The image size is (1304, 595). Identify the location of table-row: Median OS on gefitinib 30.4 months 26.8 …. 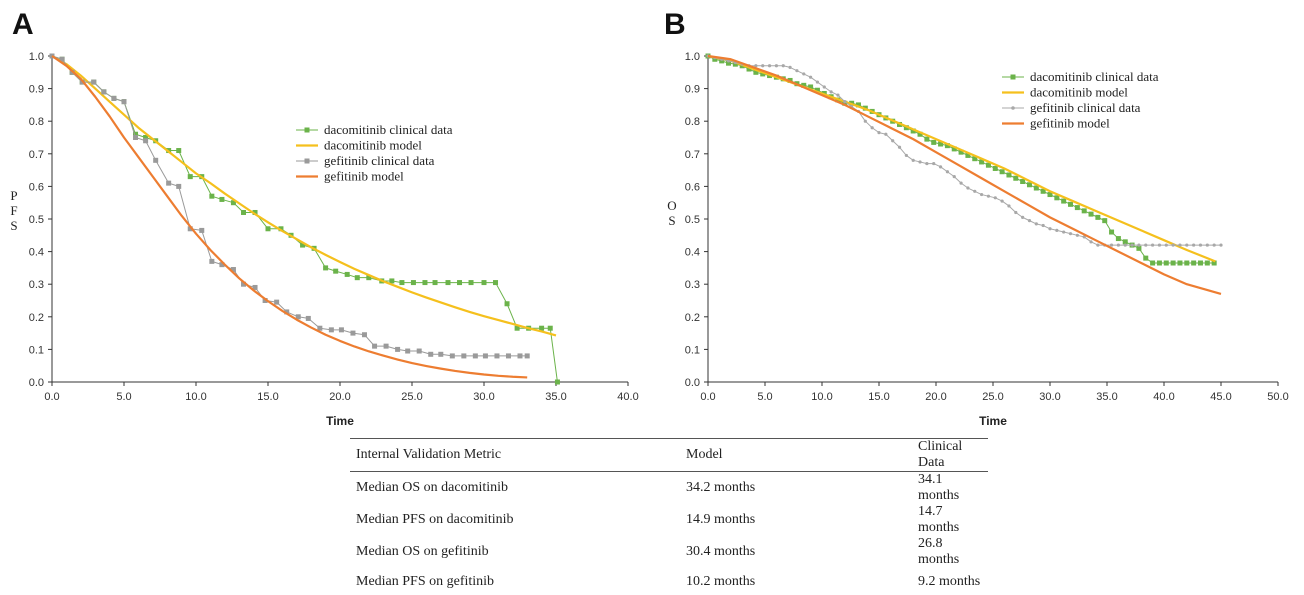
(669, 552).